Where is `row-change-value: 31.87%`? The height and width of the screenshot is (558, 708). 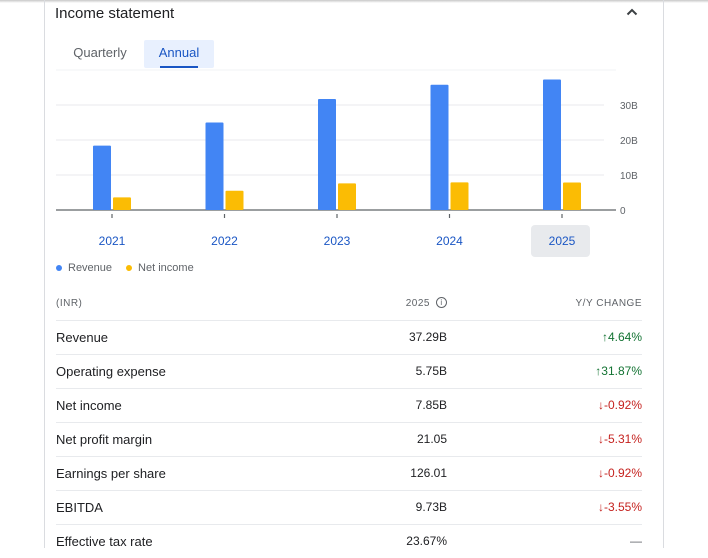 row-change-value: 31.87% is located at coordinates (621, 371).